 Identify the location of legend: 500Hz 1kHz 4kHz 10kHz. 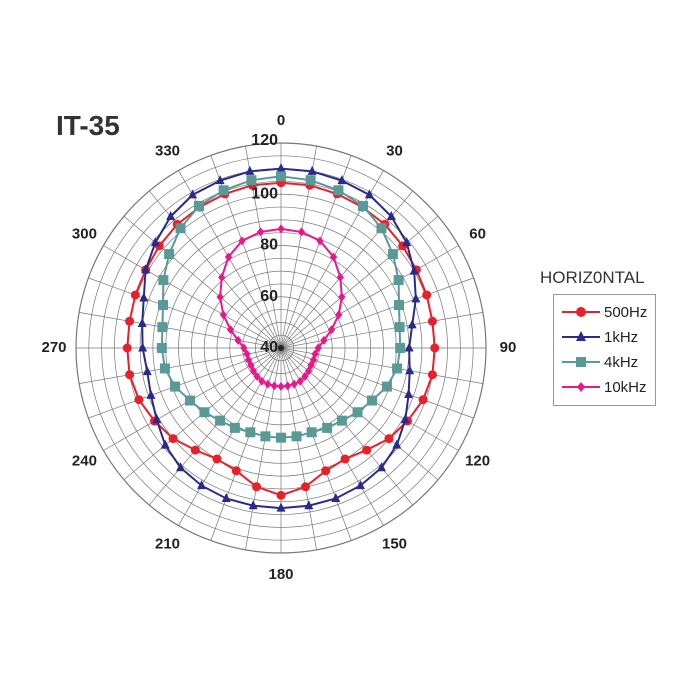
(604, 350).